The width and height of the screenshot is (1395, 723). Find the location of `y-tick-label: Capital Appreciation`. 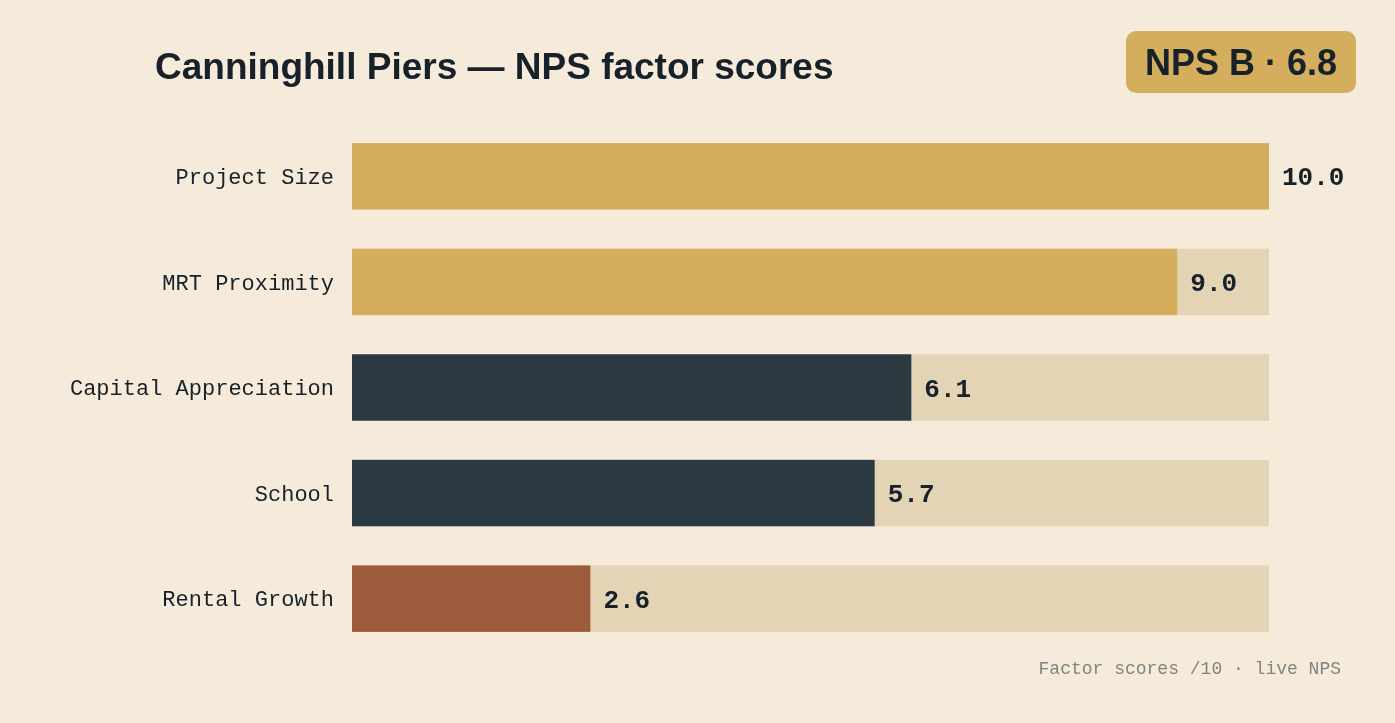

y-tick-label: Capital Appreciation is located at coordinates (201, 390).